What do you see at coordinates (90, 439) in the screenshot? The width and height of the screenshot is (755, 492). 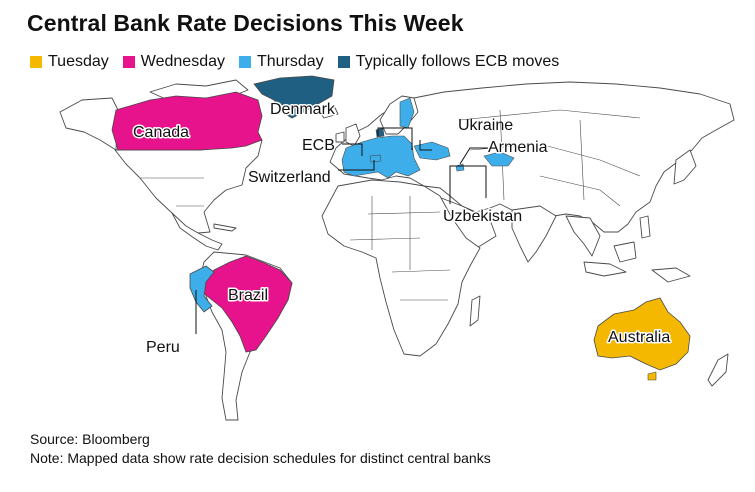 I see `source-note: Source: Bloomberg` at bounding box center [90, 439].